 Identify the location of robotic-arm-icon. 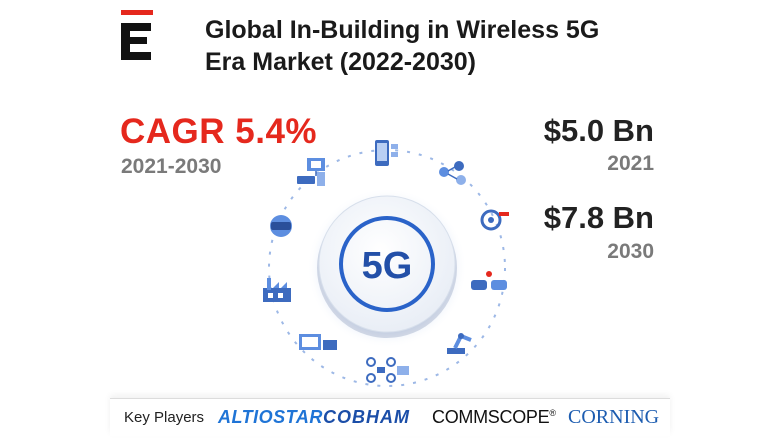
(459, 343).